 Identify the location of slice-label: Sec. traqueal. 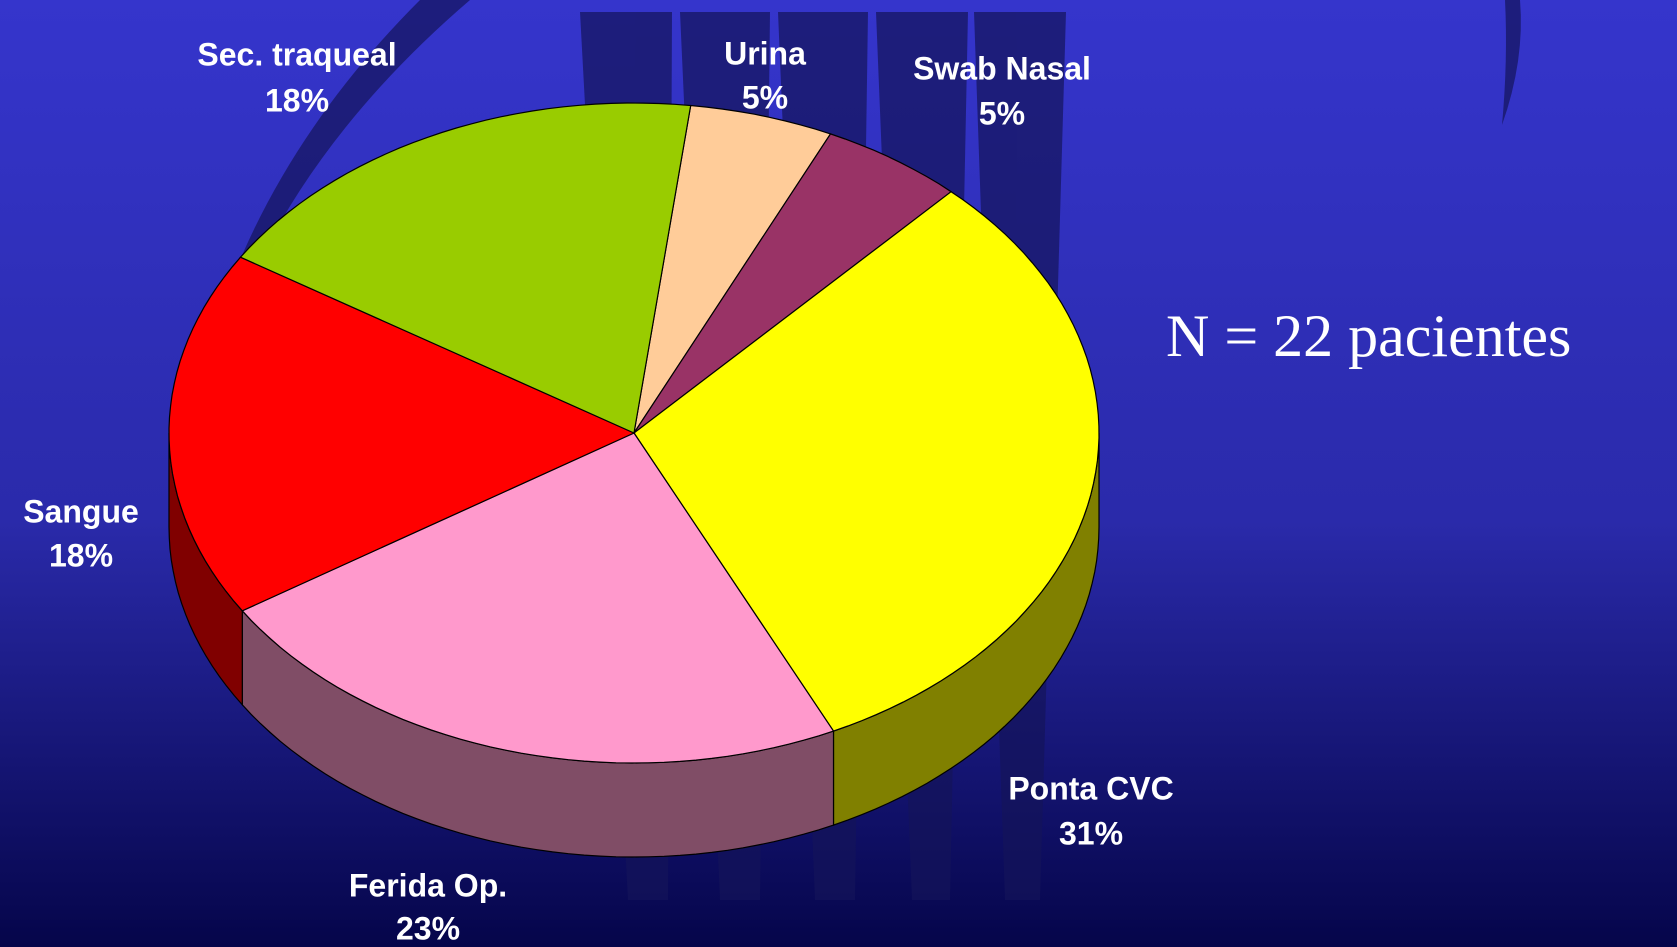
(296, 54).